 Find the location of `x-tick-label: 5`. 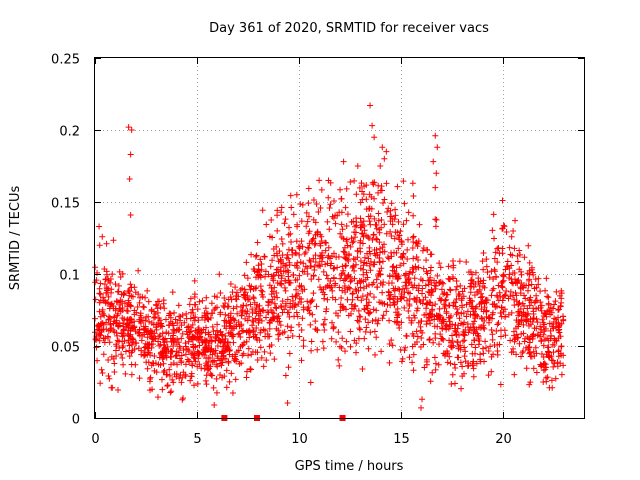

x-tick-label: 5 is located at coordinates (197, 439).